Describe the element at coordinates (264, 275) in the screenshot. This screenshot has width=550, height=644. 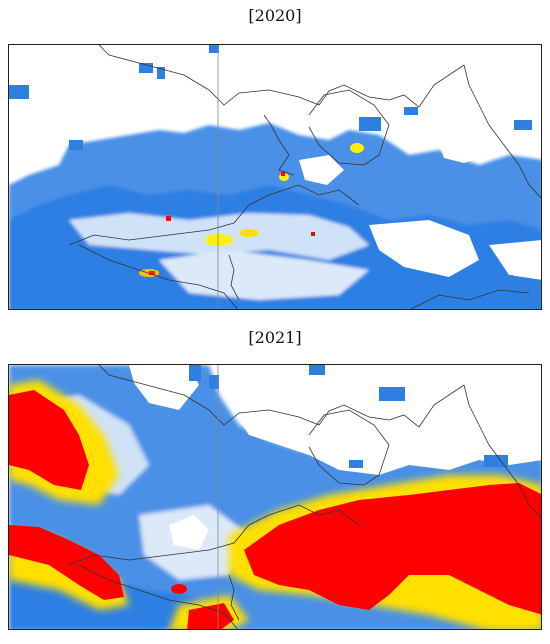
I see `field-pale-south-2020` at that location.